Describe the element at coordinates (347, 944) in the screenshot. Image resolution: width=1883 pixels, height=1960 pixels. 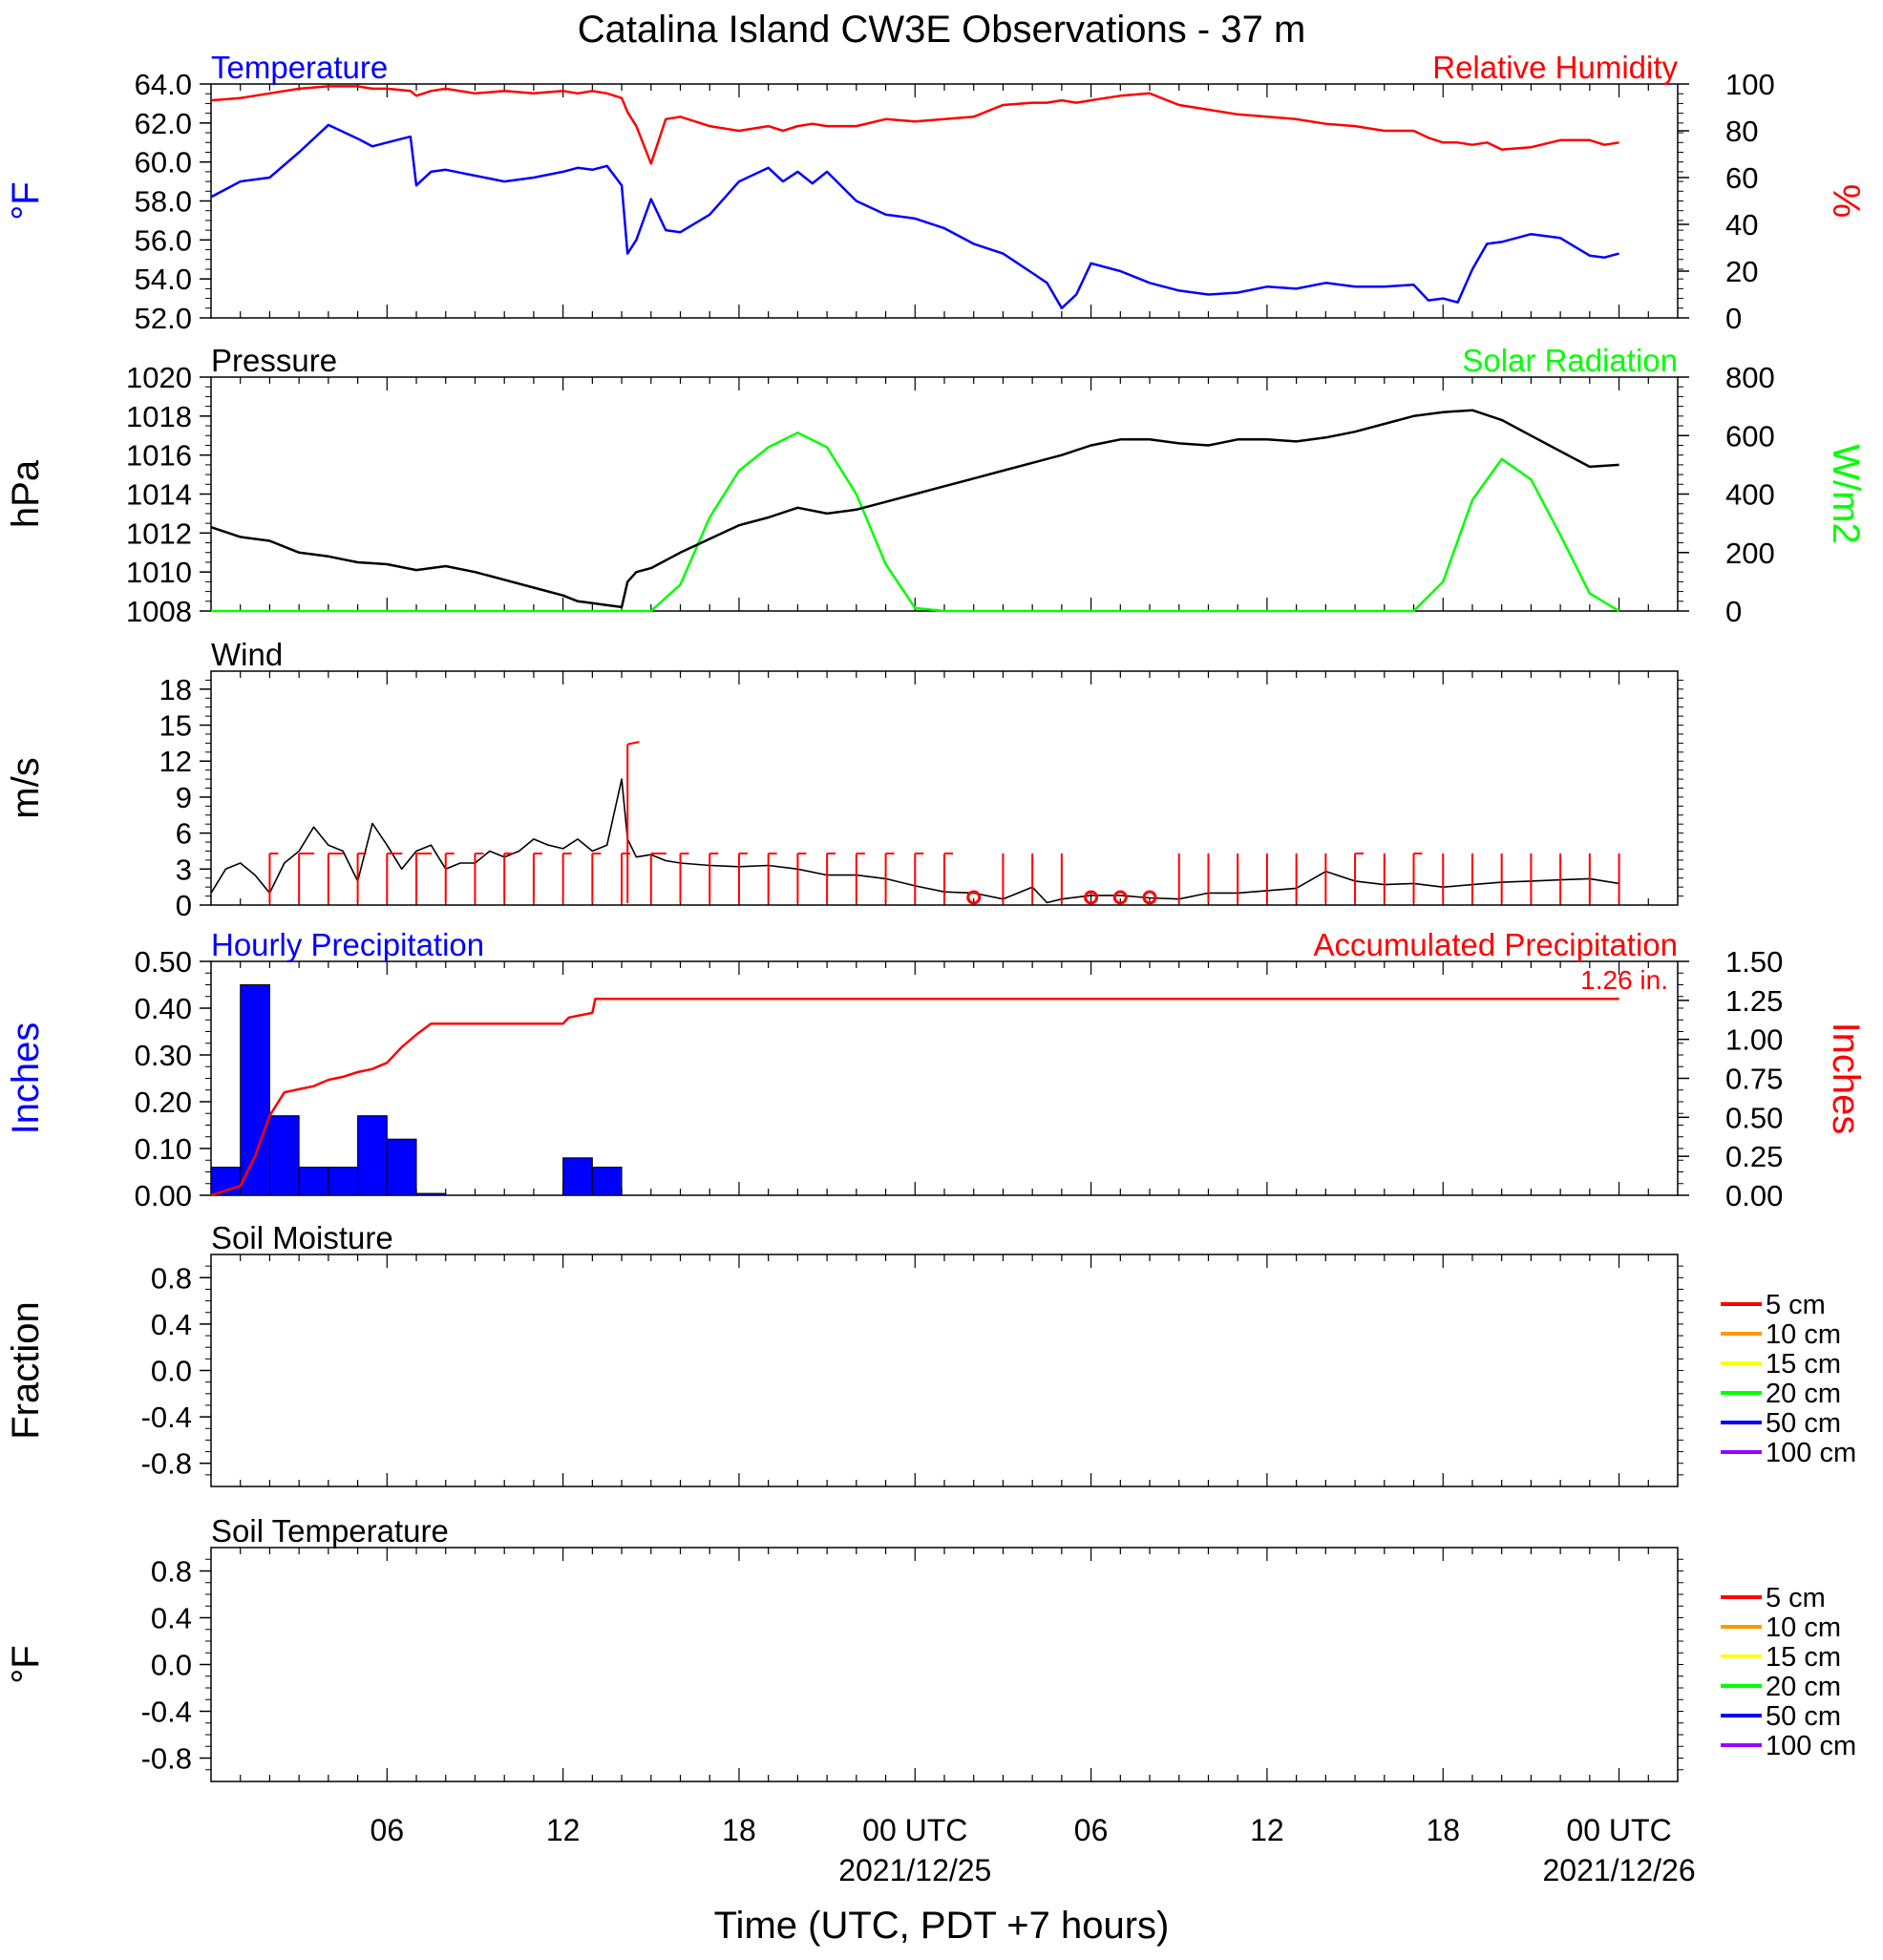
I see `panel-left-title: Hourly Precipitation` at that location.